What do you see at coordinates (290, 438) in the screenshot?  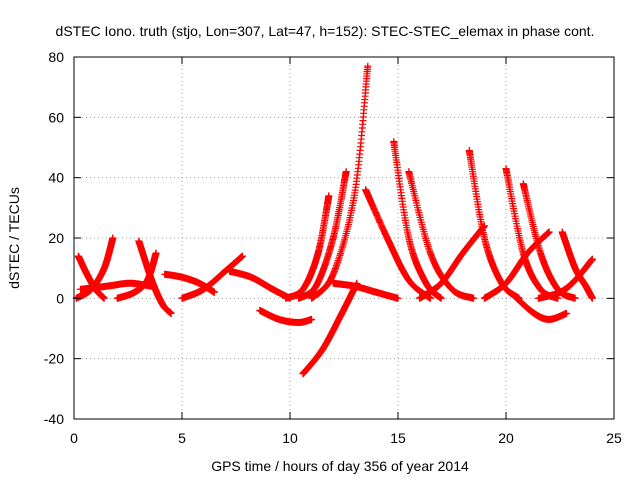 I see `x-tick-label: 10` at bounding box center [290, 438].